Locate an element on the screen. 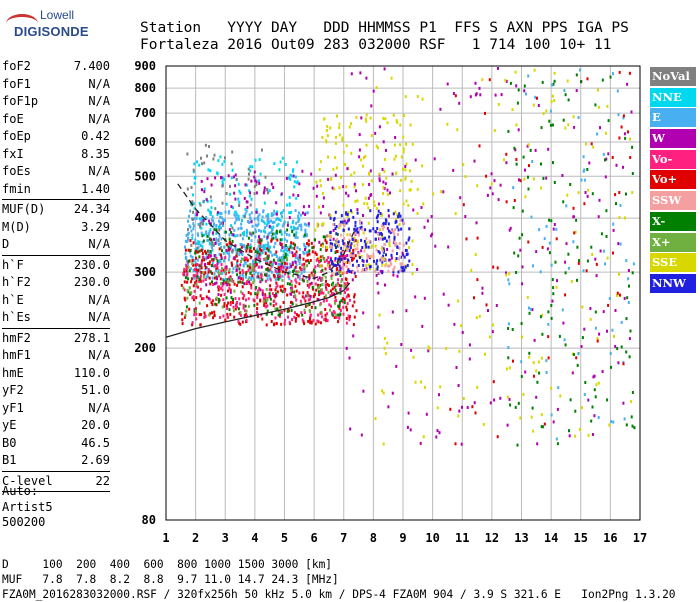 The image size is (700, 602). parameter-row: h`F2 230.0 is located at coordinates (56, 283).